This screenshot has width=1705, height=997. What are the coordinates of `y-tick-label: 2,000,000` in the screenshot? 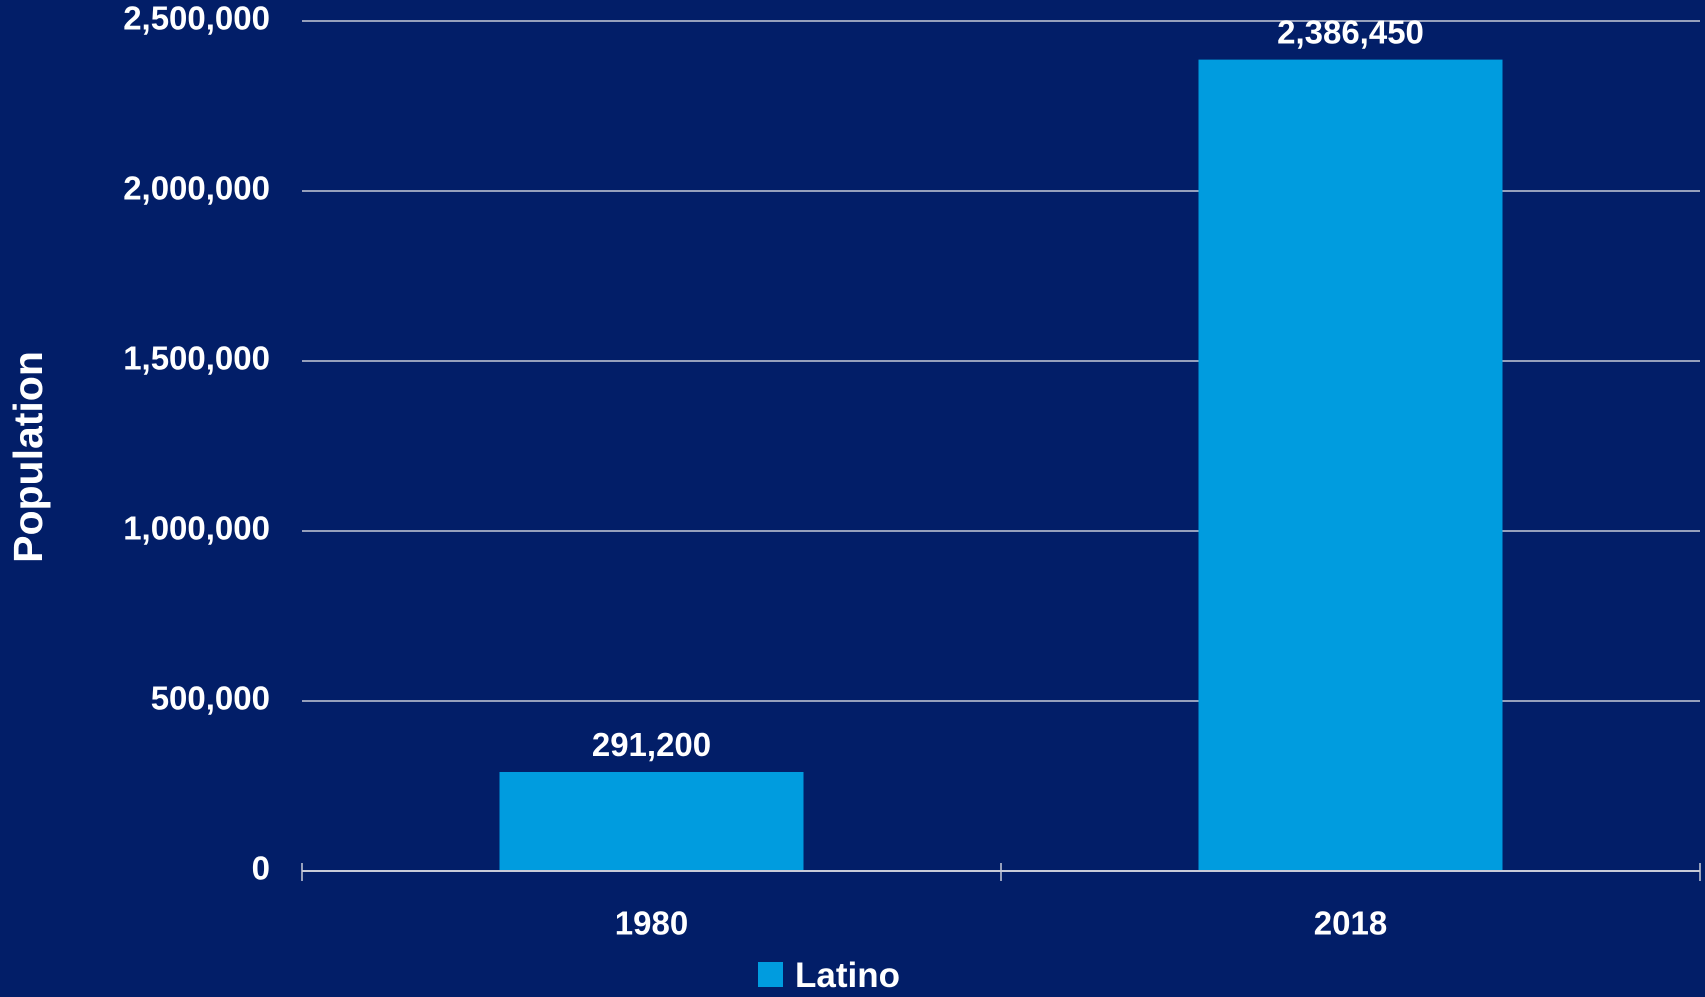 It's located at (196, 188).